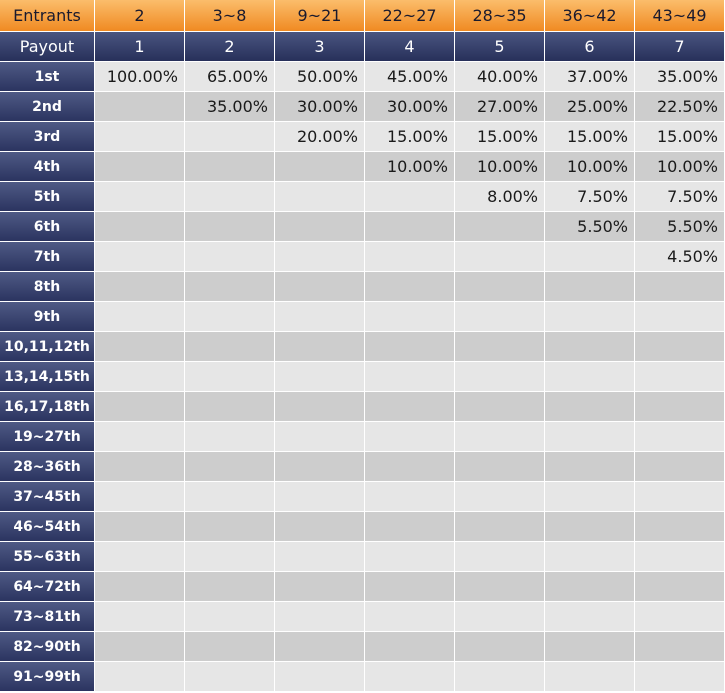 This screenshot has height=693, width=725. Describe the element at coordinates (362, 467) in the screenshot. I see `table-row: 28~36th` at that location.